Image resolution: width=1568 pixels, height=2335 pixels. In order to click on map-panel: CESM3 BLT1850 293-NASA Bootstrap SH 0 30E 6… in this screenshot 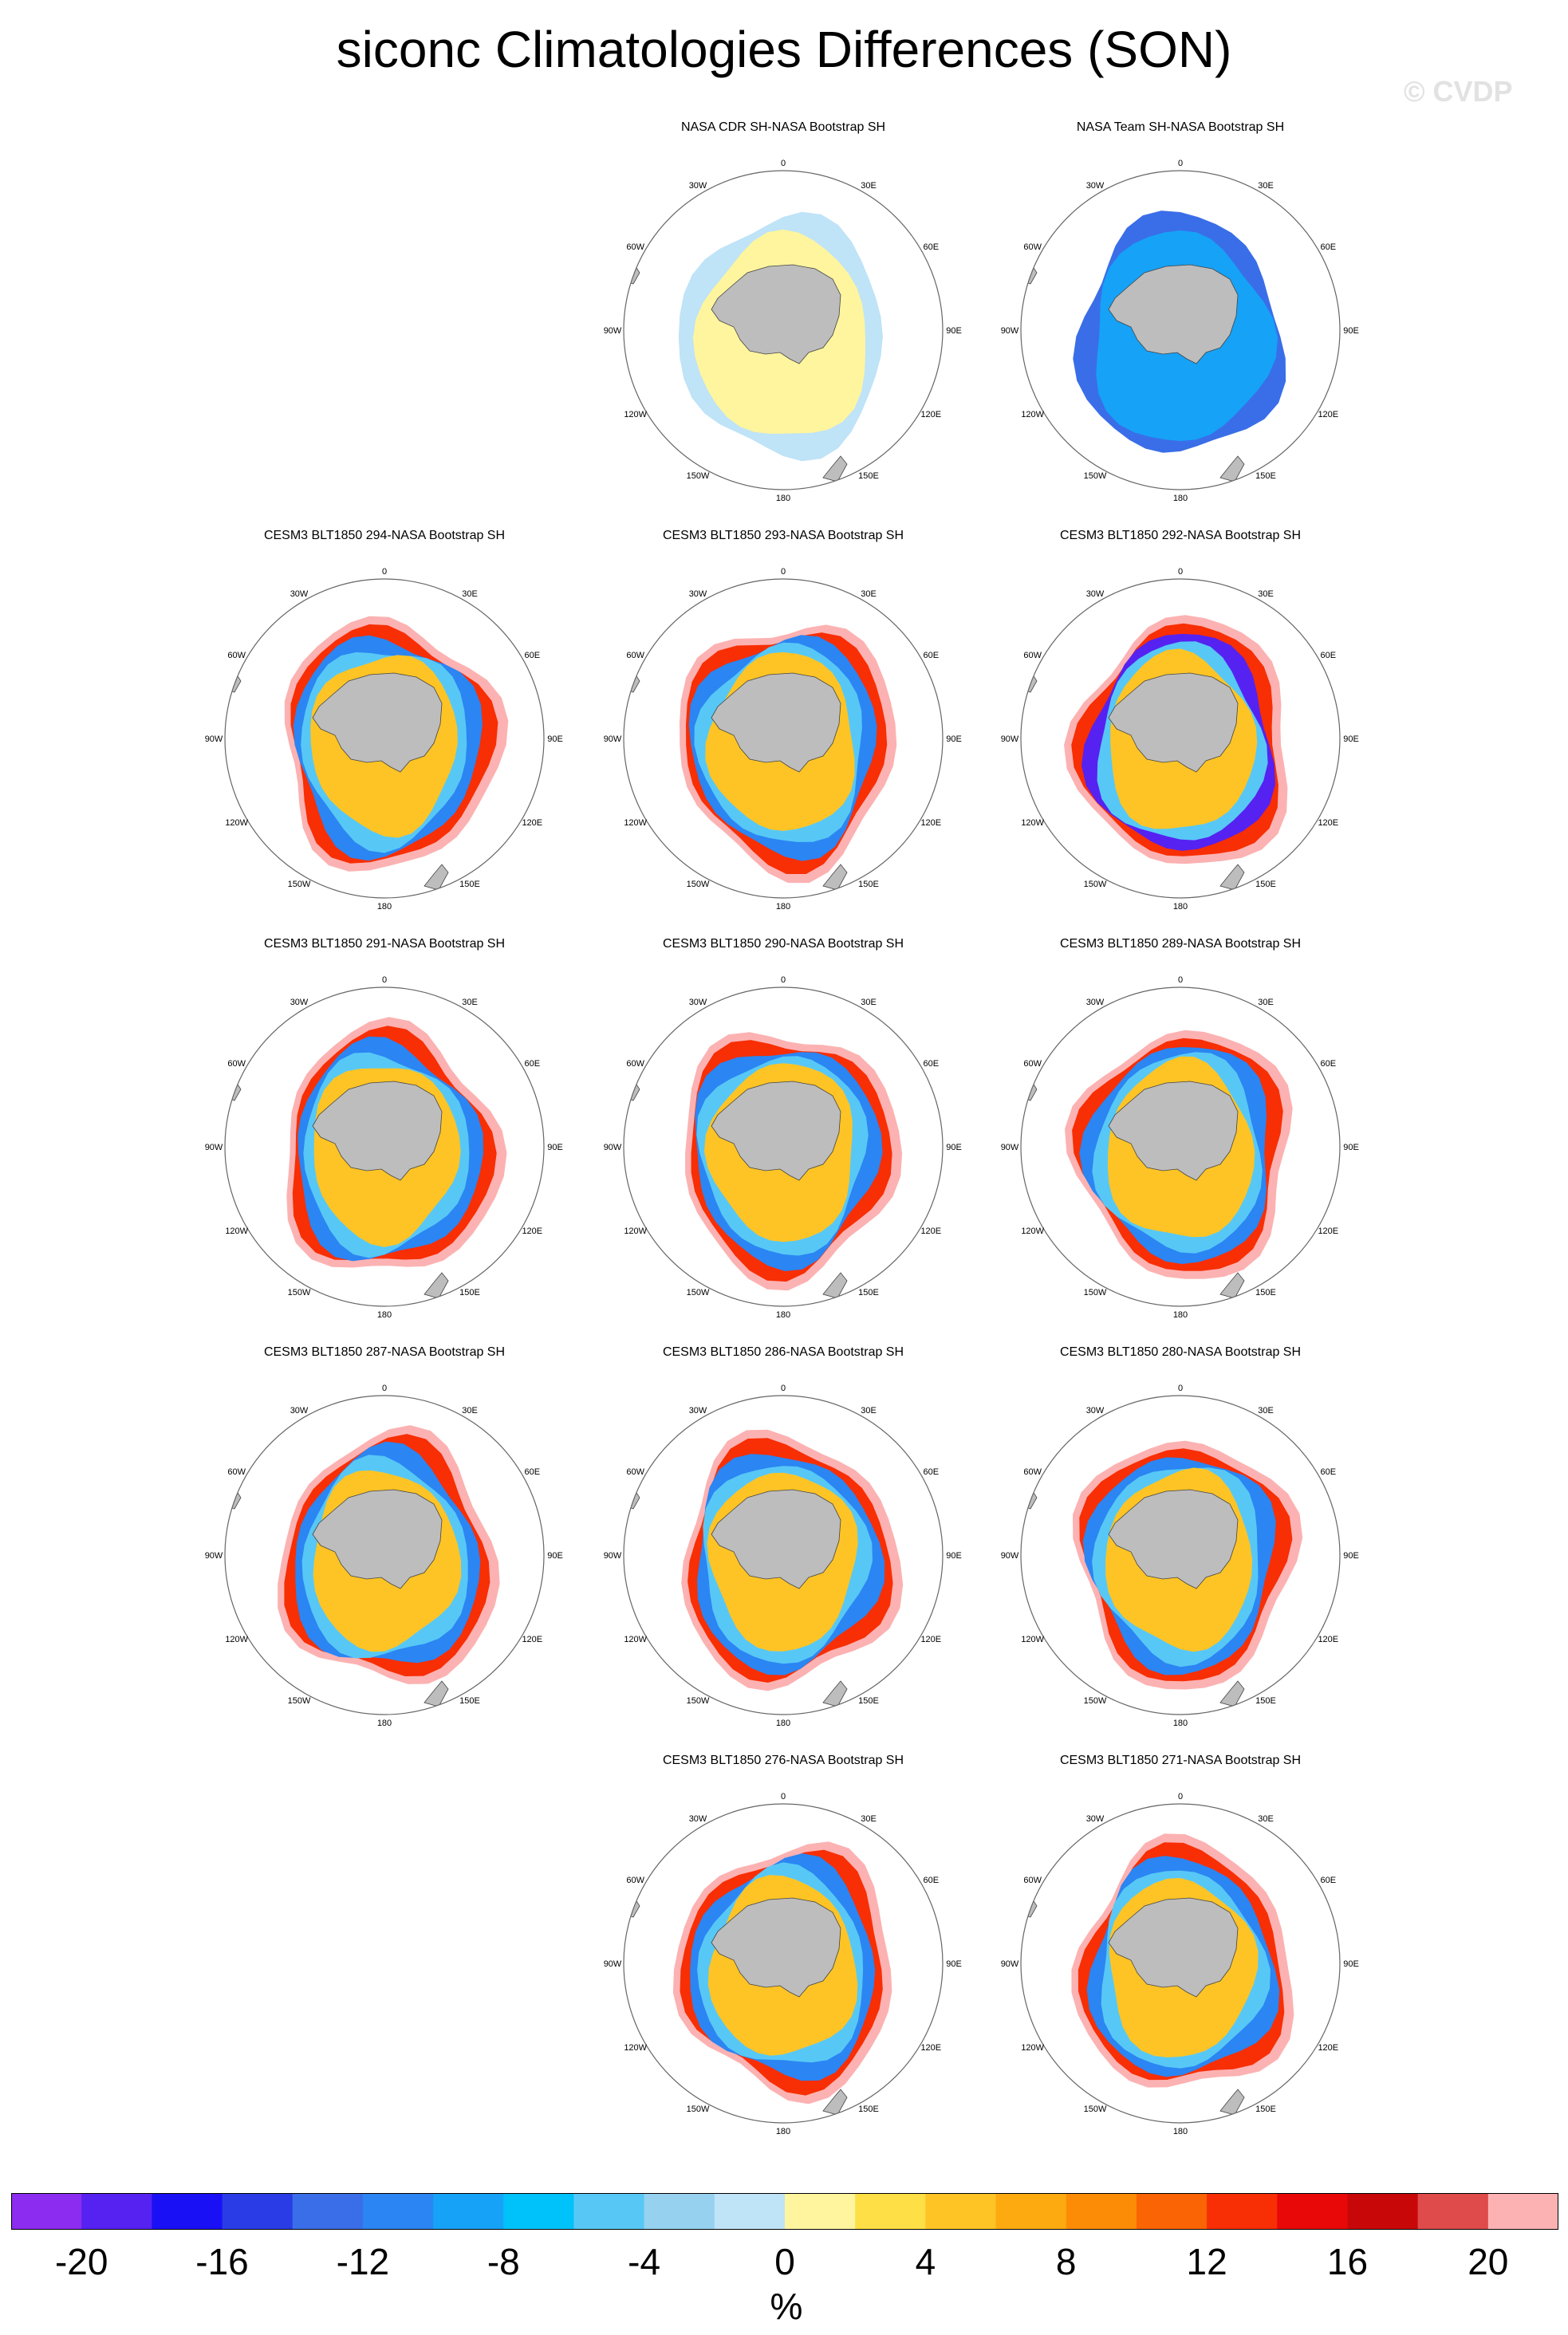, I will do `click(783, 720)`.